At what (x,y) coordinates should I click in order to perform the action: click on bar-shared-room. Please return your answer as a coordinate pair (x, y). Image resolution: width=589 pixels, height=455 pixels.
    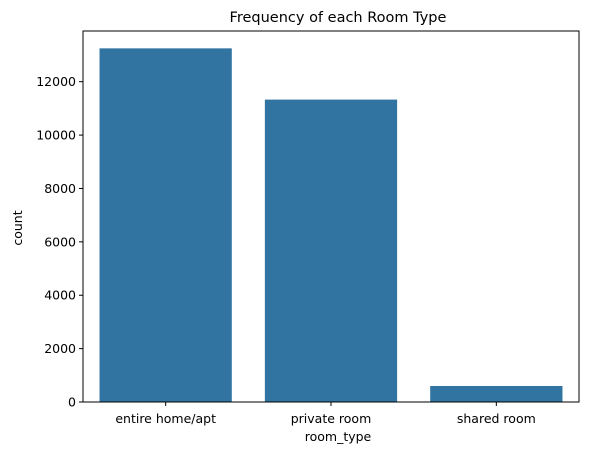
    Looking at the image, I should click on (496, 393).